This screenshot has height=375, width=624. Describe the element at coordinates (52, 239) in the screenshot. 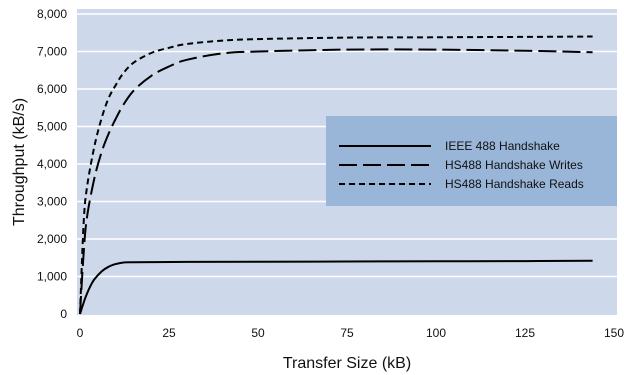

I see `y-tick-label: 2,000` at that location.